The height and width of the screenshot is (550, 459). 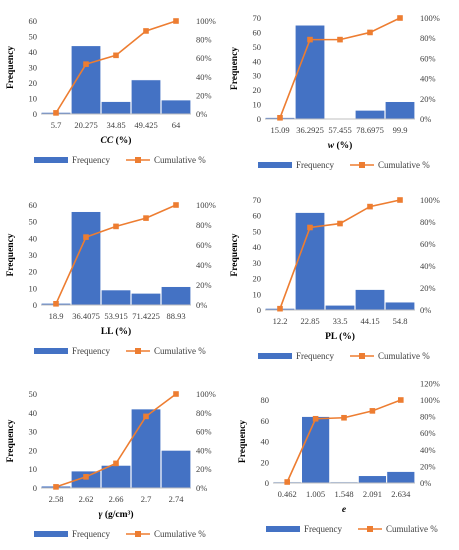 I want to click on x-axis-title: CC (%), so click(x=116, y=140).